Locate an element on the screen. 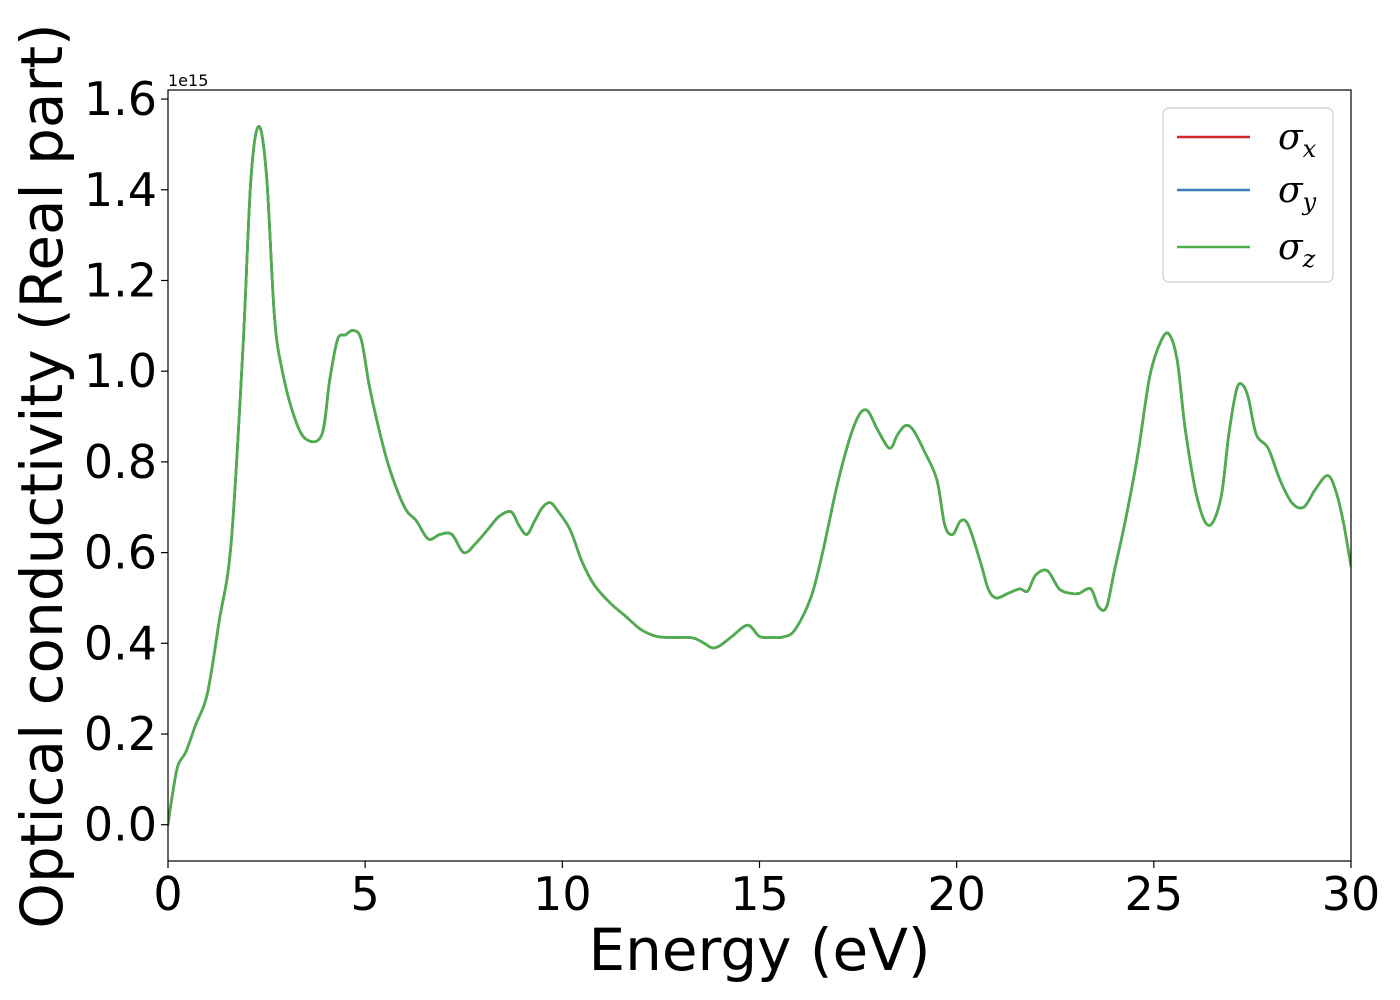 The width and height of the screenshot is (1400, 1000). x-tick-label: 20 is located at coordinates (956, 894).